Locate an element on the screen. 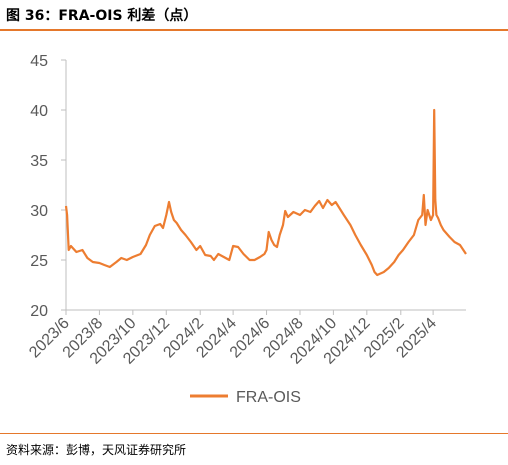  figure-title: 图 36：FRA-OIS 利差（点） is located at coordinates (102, 16).